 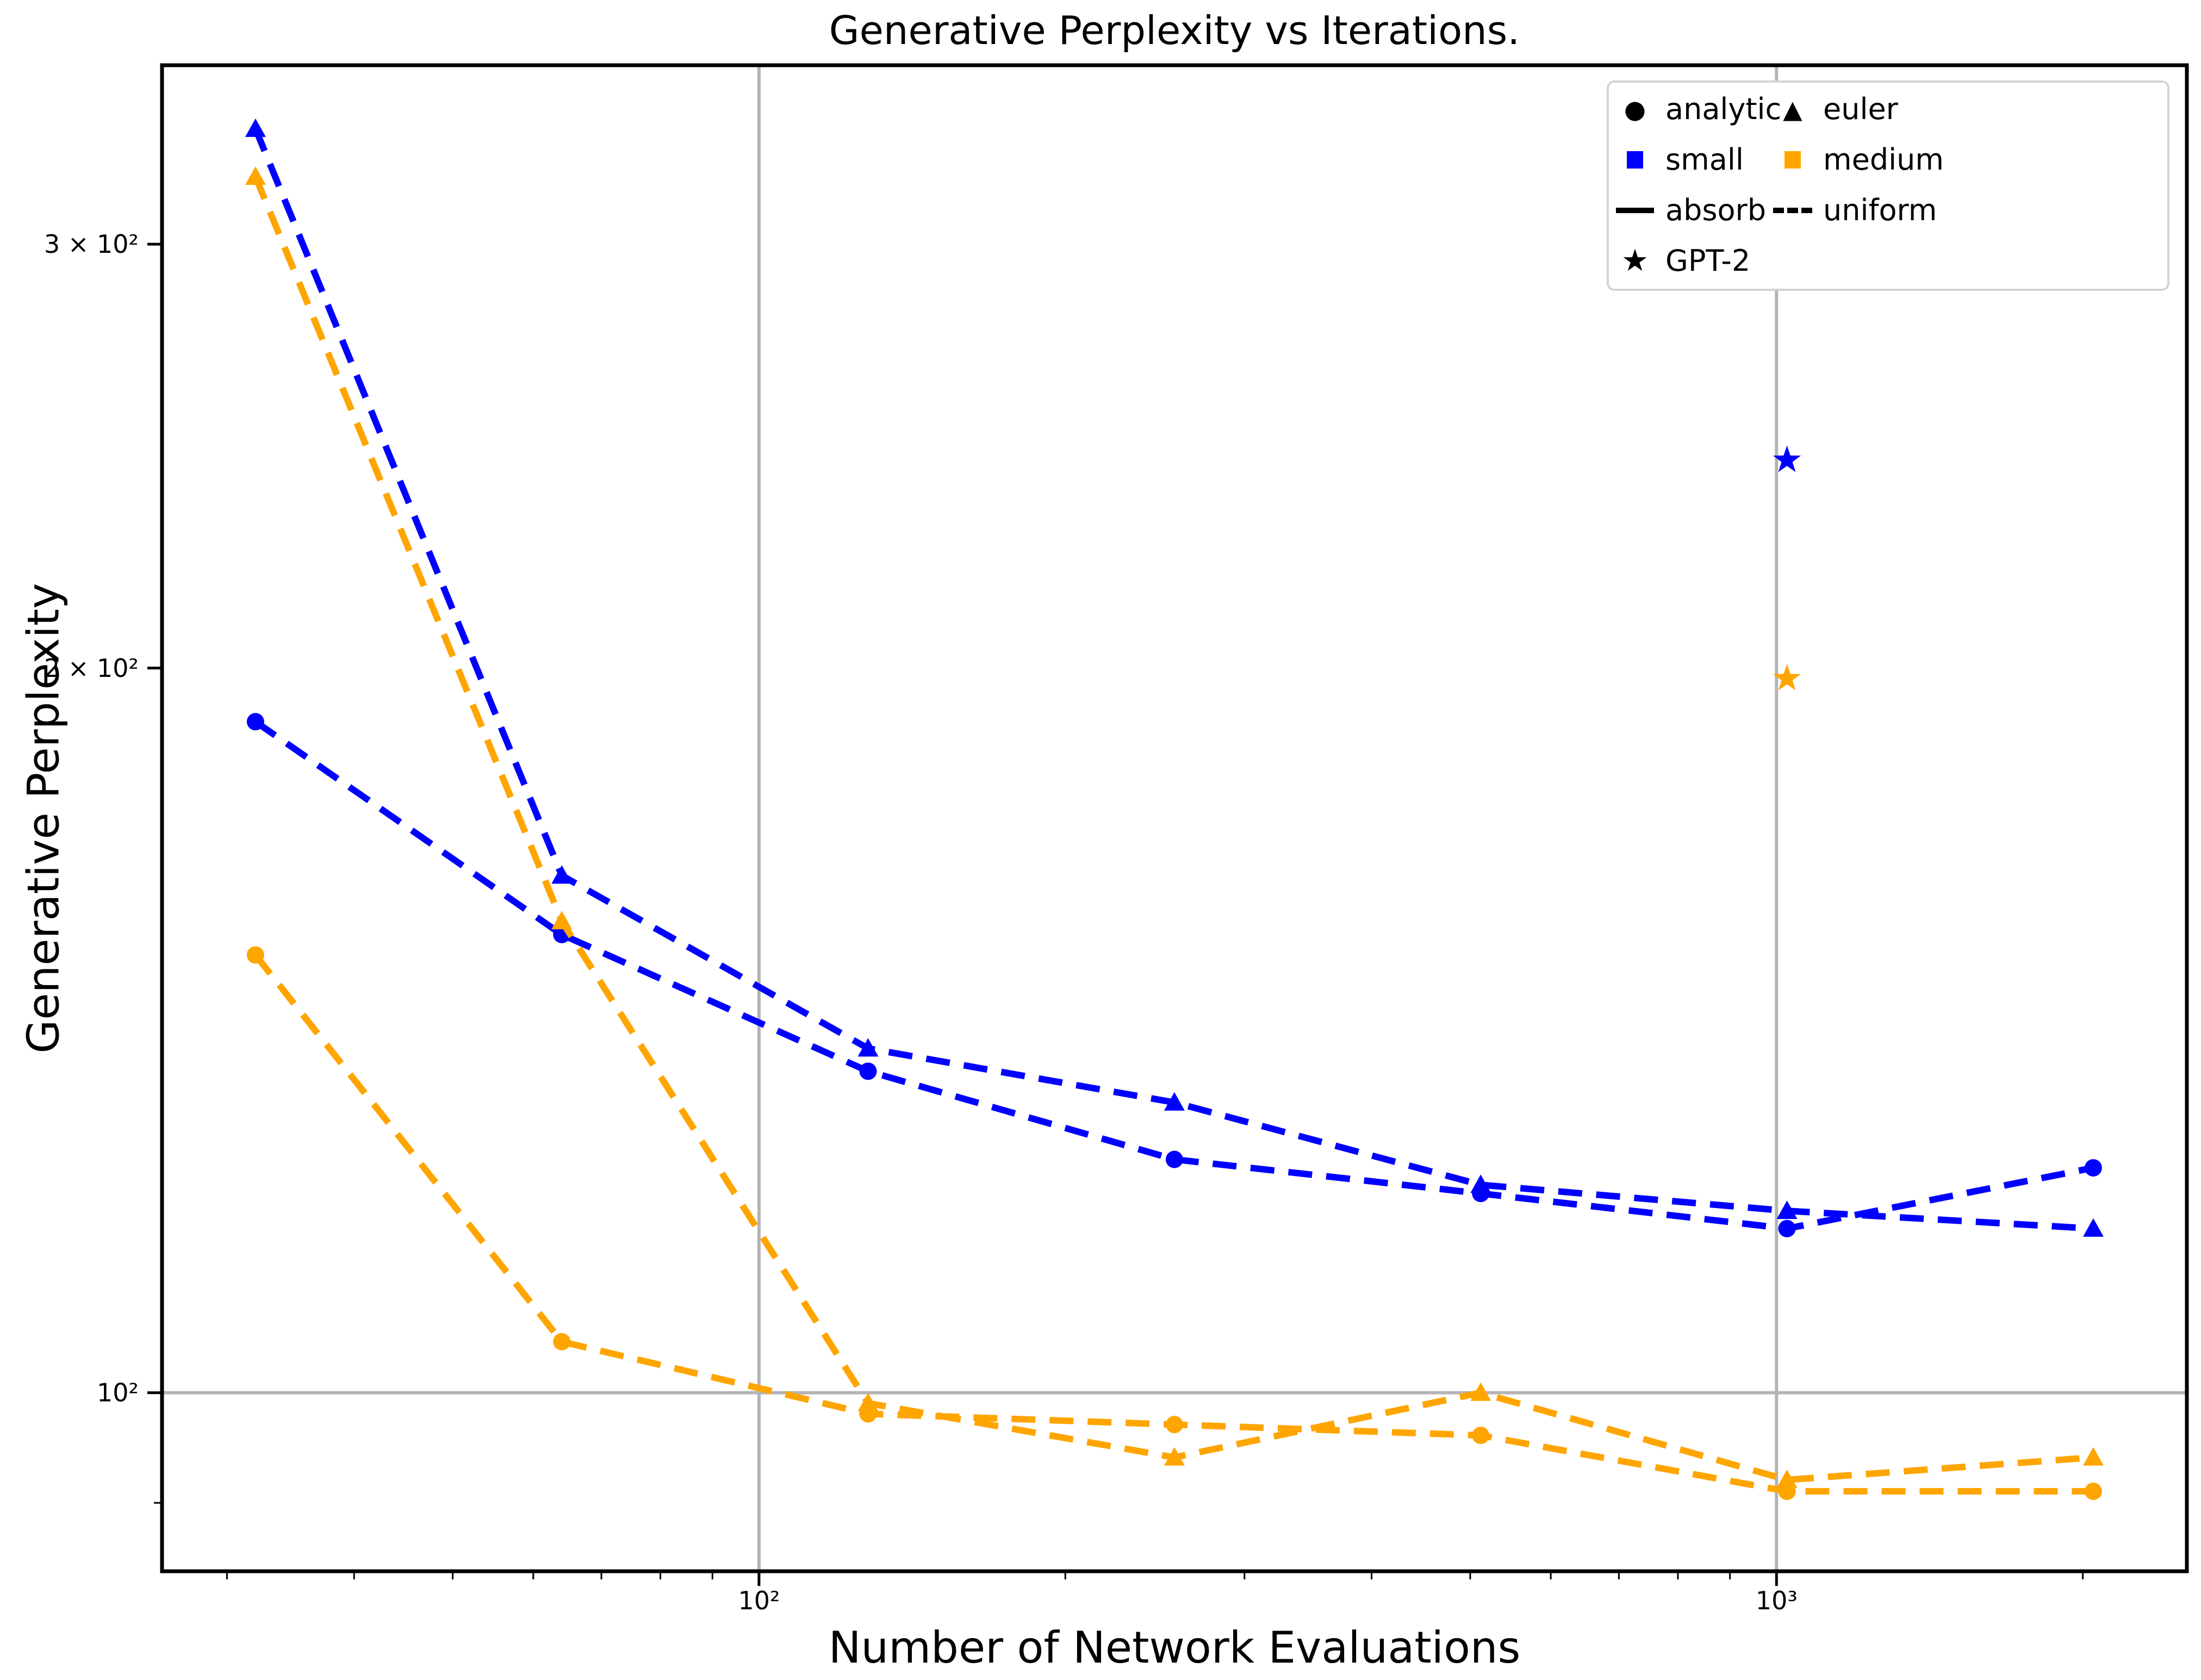 I want to click on triangle-marker-icon: ▲, so click(x=1792, y=109).